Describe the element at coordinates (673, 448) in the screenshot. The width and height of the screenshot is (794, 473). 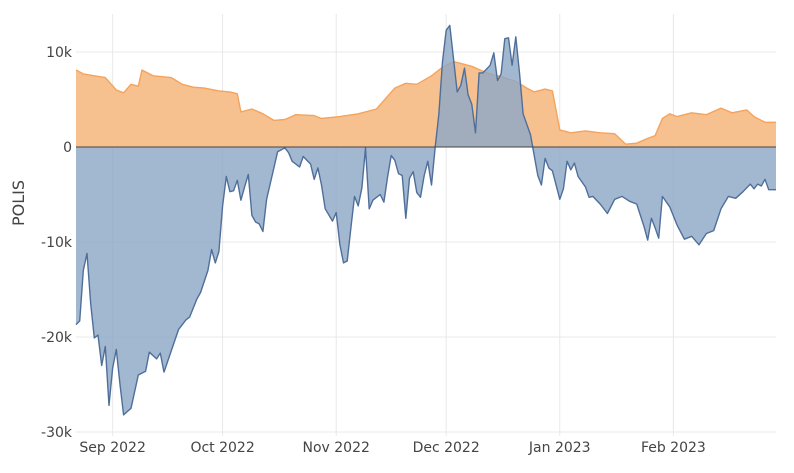
I see `x-tick-label: Feb 2023` at that location.